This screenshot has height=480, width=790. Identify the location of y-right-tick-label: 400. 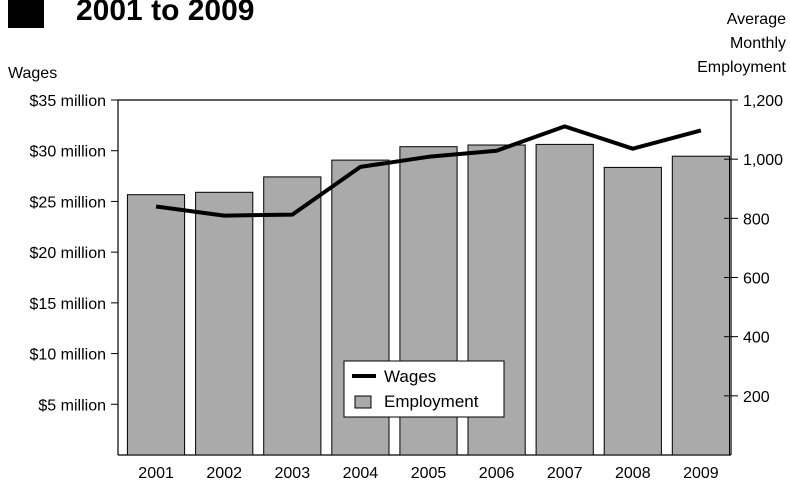
(756, 338).